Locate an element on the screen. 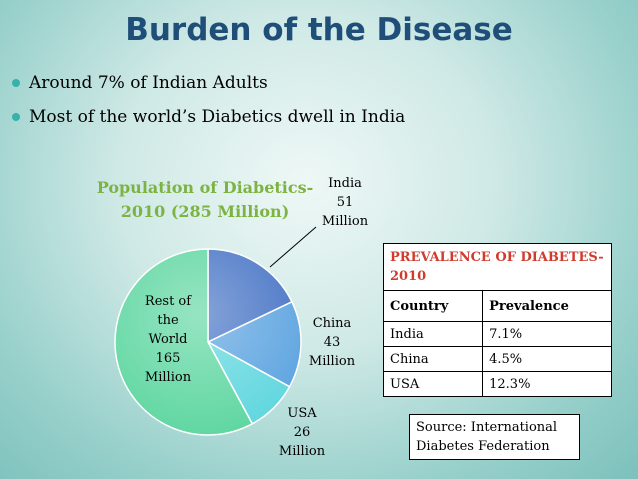  india-label: India 51 Million is located at coordinates (345, 202).